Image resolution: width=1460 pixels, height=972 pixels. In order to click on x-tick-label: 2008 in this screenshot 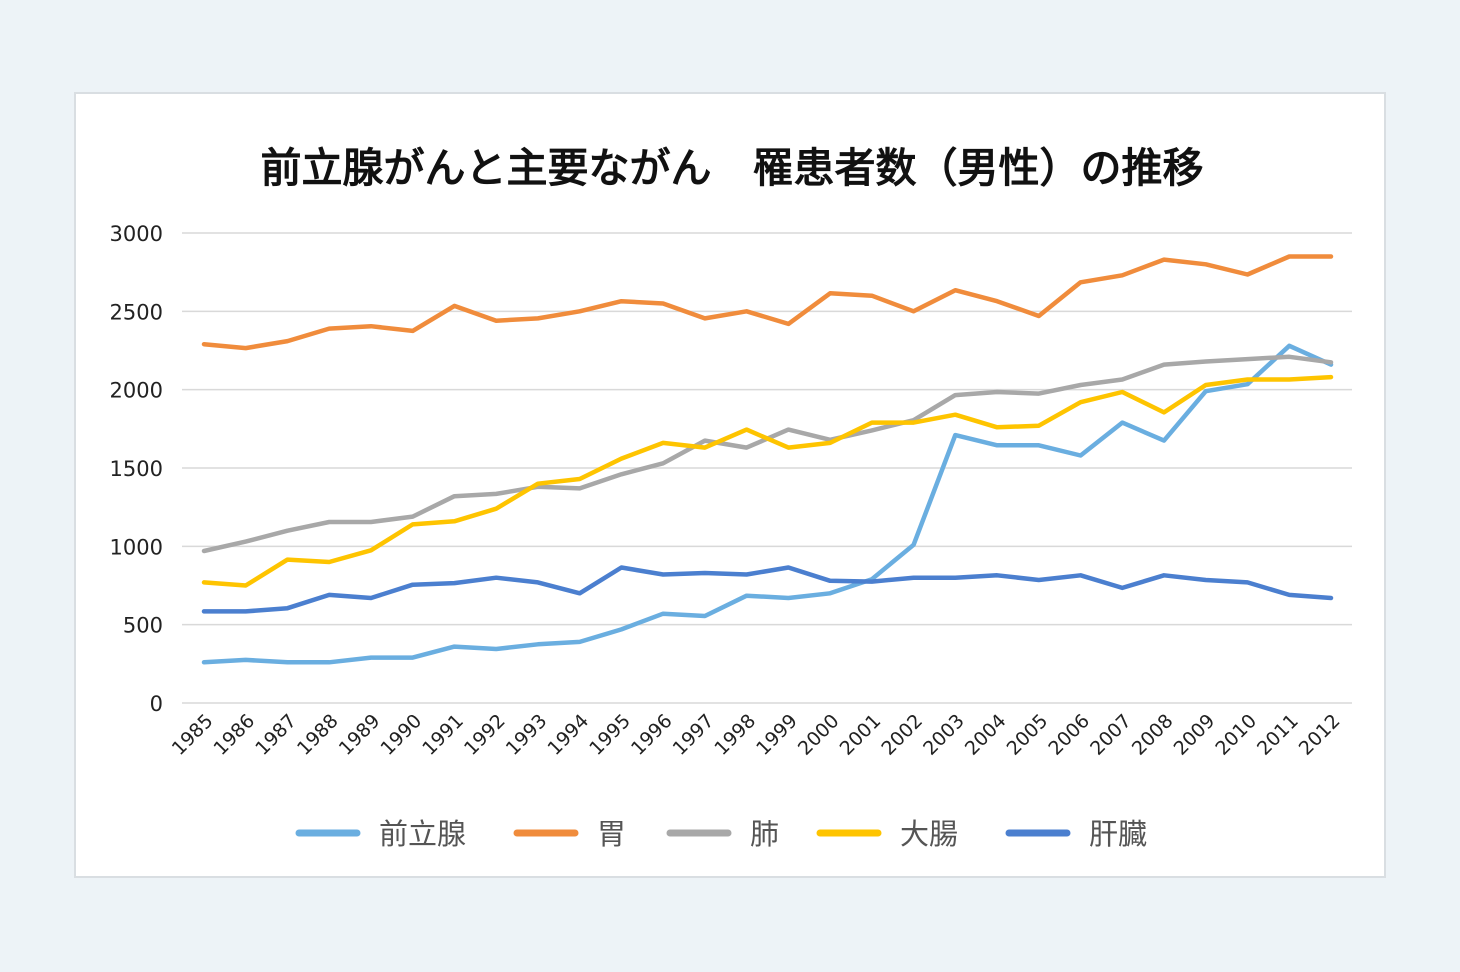, I will do `click(1153, 735)`.